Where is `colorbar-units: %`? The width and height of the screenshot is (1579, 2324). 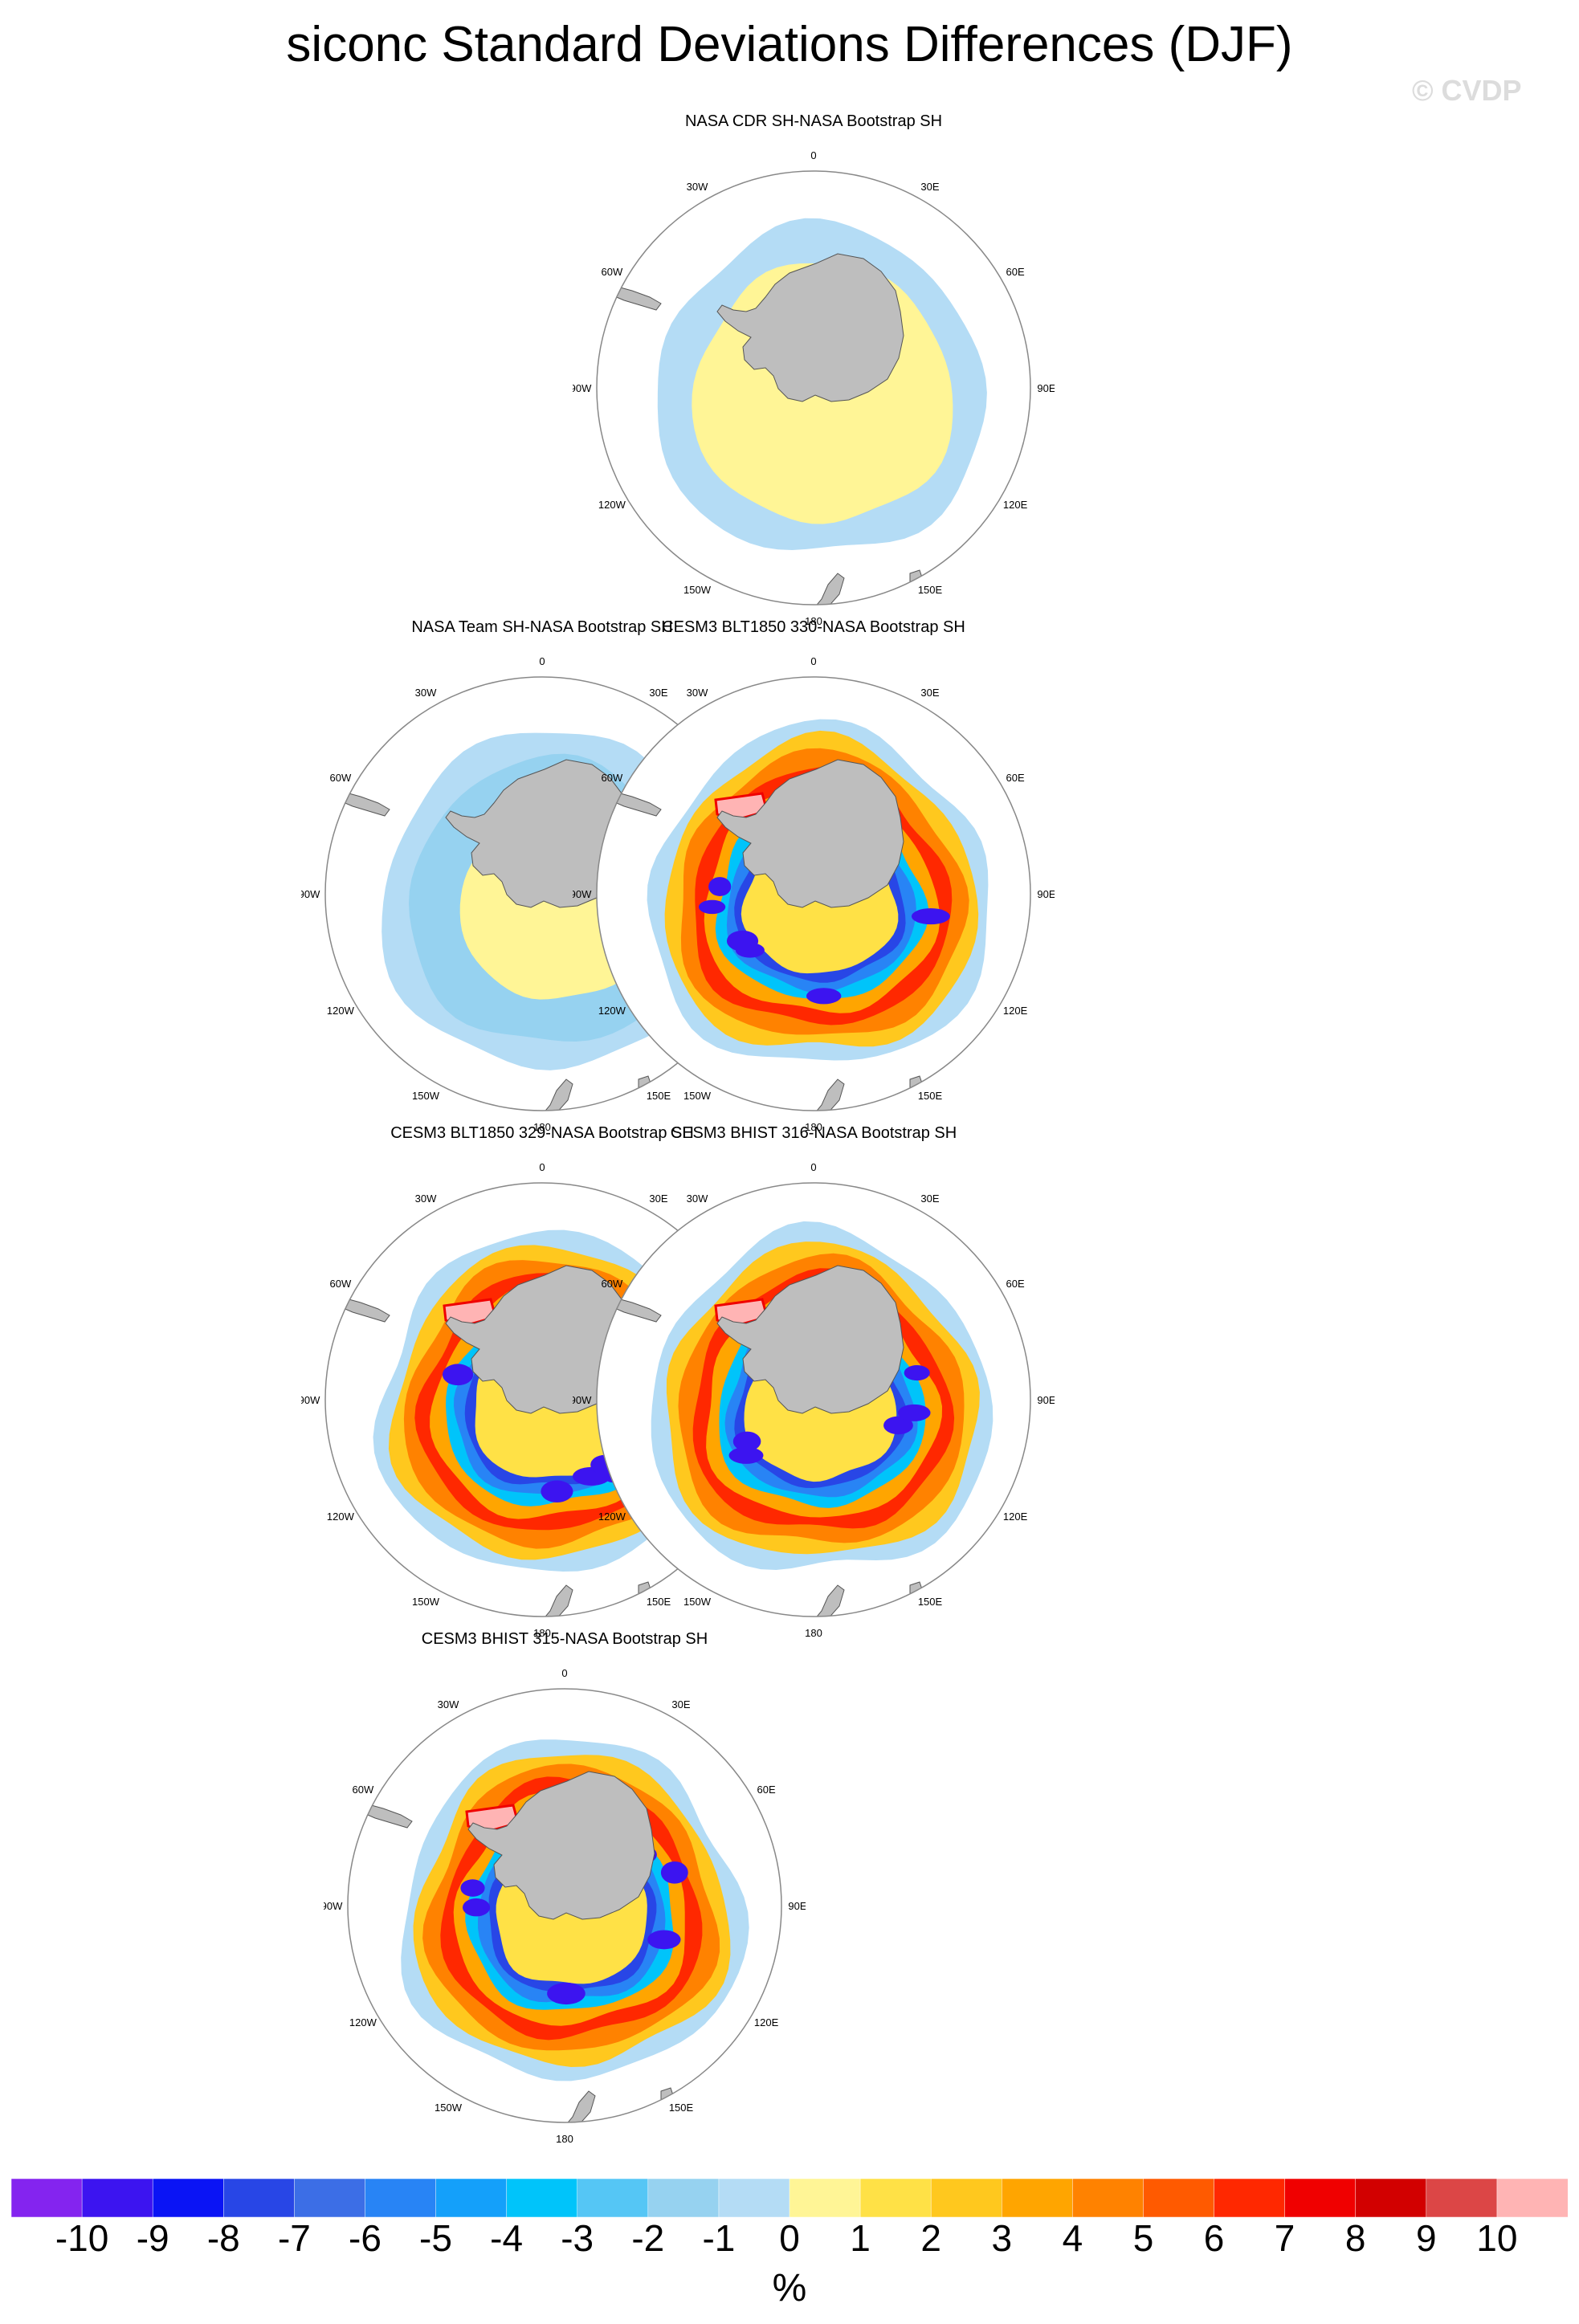 colorbar-units: % is located at coordinates (789, 2289).